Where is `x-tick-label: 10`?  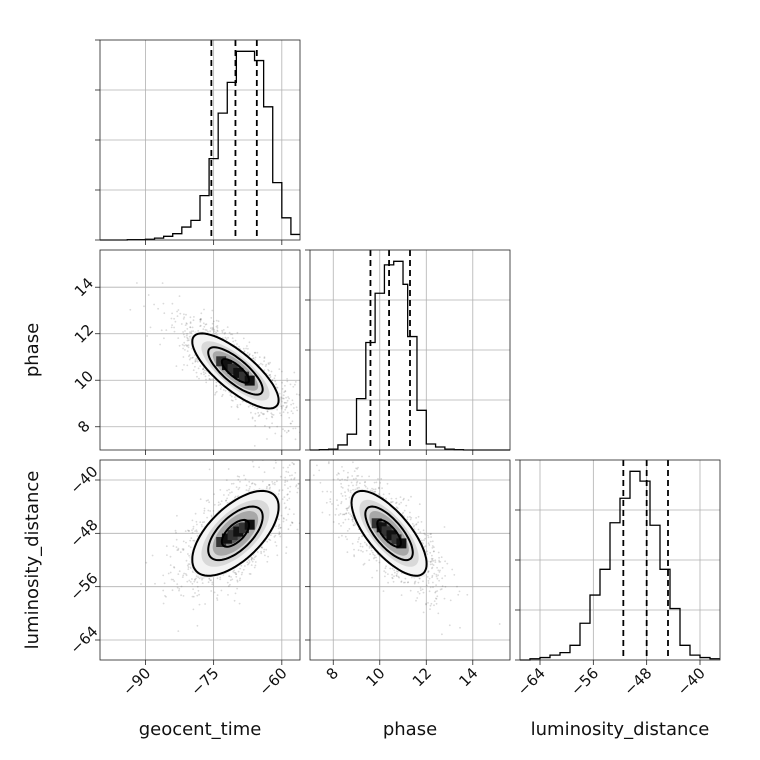
x-tick-label: 10 is located at coordinates (375, 677).